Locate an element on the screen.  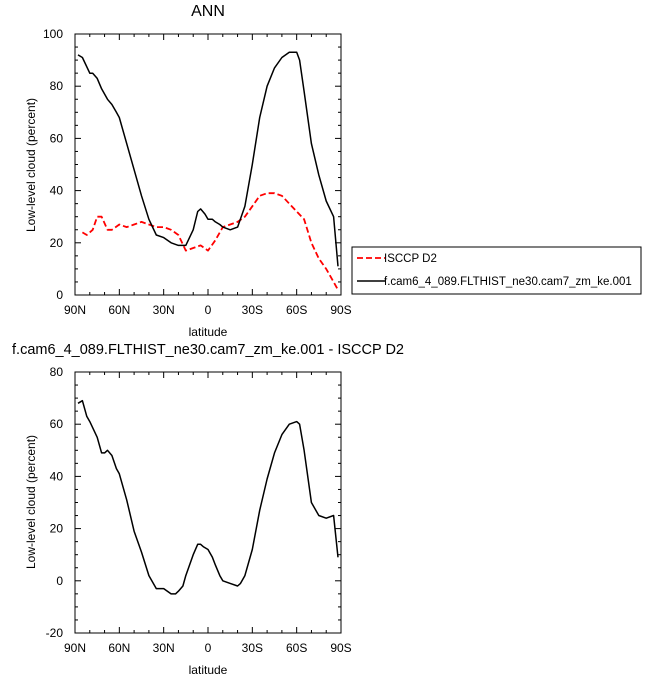
bottom-y-tick-label: 80 is located at coordinates (57, 372).